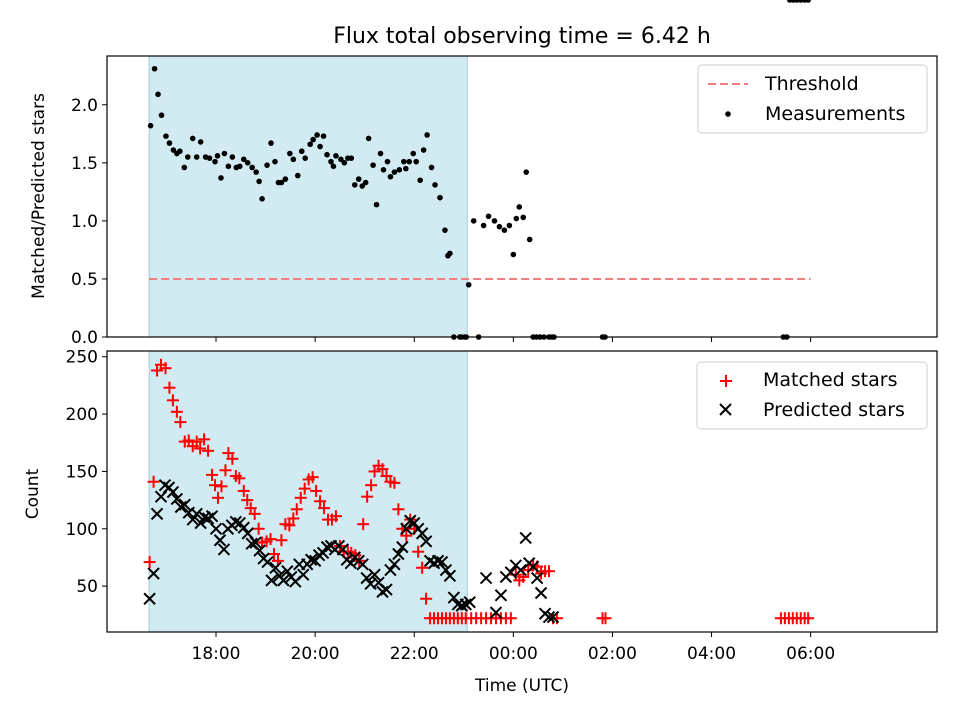 The height and width of the screenshot is (720, 960). I want to click on predicted-legend-swatch, so click(725, 409).